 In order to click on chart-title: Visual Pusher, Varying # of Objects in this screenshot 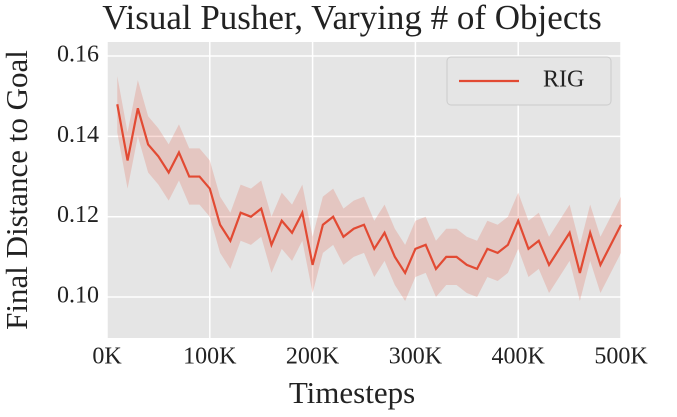, I will do `click(351, 18)`.